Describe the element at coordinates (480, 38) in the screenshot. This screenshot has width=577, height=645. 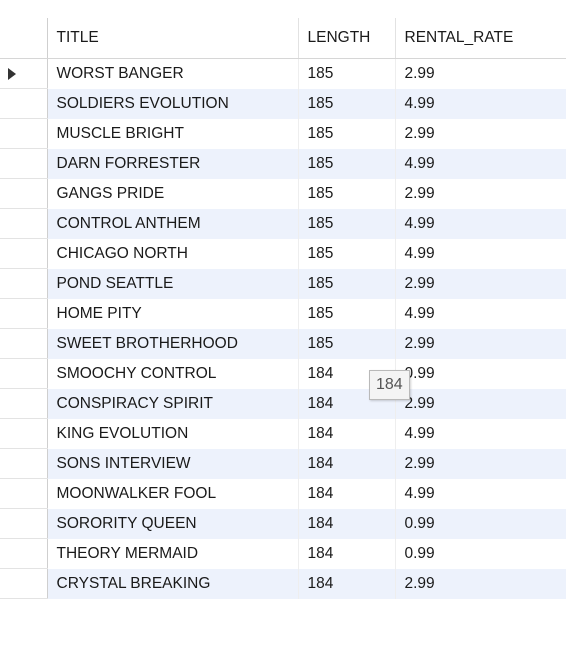
I see `column-header-rental-rate: RENTAL_RATE` at that location.